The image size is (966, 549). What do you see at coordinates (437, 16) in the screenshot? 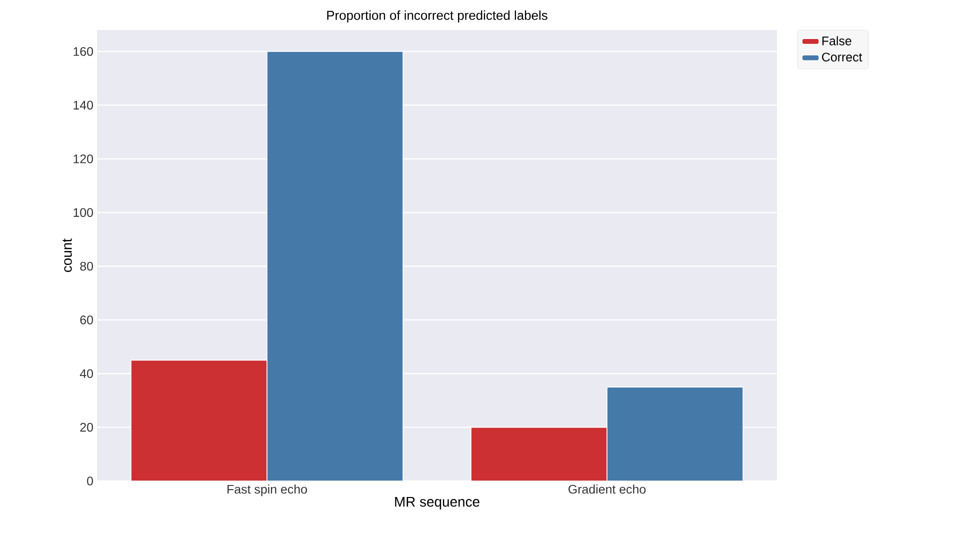
I see `chart-title: Proportion of incorrect predicted labels` at bounding box center [437, 16].